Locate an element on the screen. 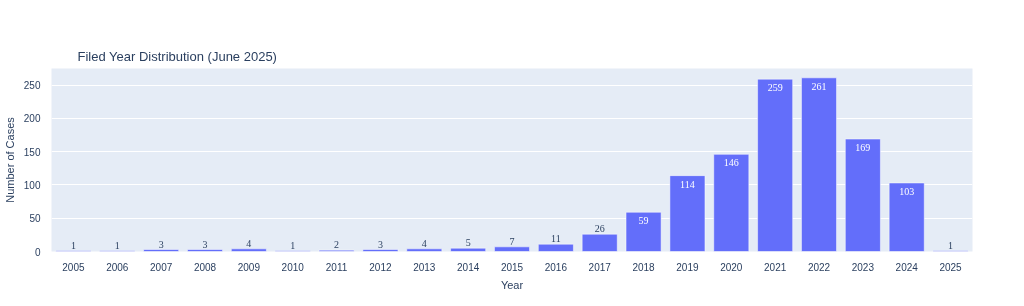 The image size is (1024, 306). y-tick-label: 100 is located at coordinates (32, 185).